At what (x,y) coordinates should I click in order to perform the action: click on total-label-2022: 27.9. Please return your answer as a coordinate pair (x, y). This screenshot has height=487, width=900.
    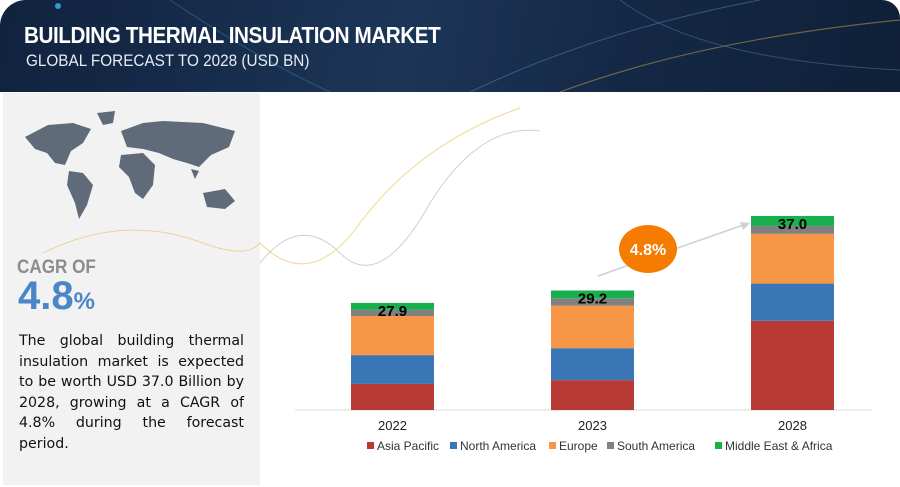
    Looking at the image, I should click on (392, 311).